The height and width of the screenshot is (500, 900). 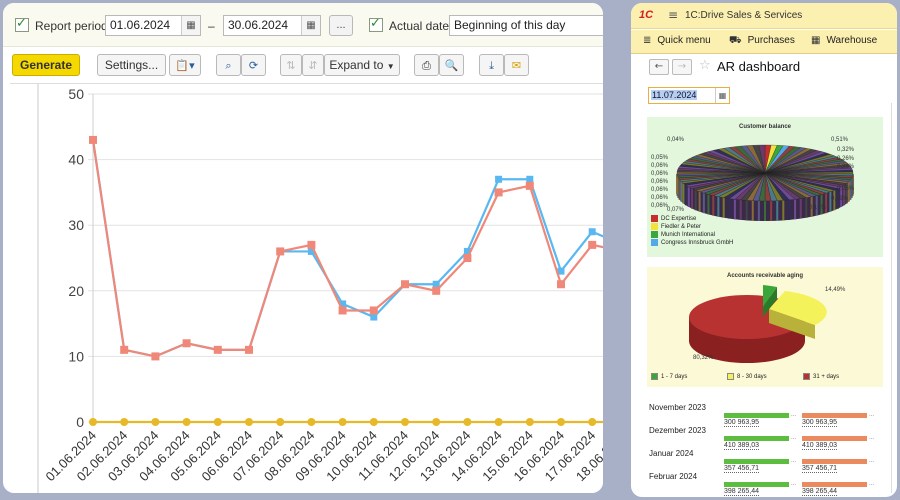 What do you see at coordinates (756, 415) in the screenshot?
I see `ar-bar-green` at bounding box center [756, 415].